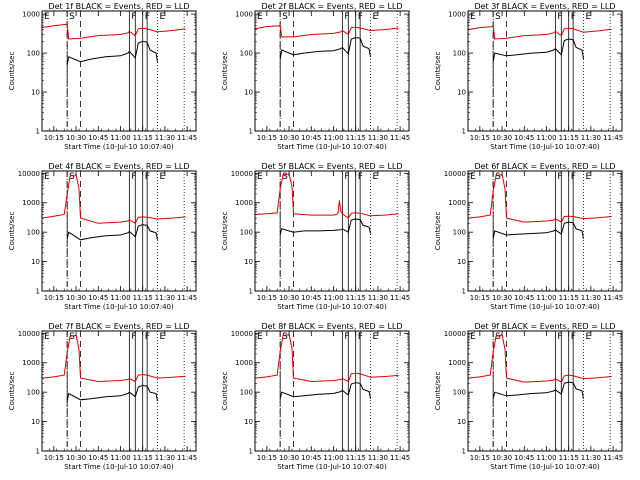 Image resolution: width=640 pixels, height=480 pixels. What do you see at coordinates (113, 31) in the screenshot?
I see `series-line-lld` at bounding box center [113, 31].